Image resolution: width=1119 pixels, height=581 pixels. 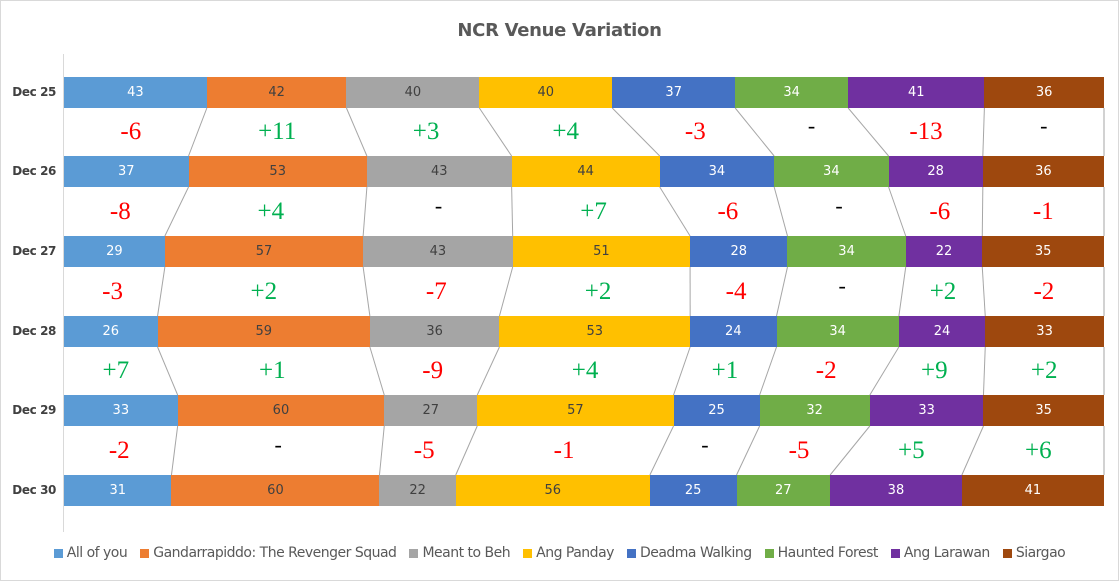 I want to click on legend-item: Ang Panday, so click(x=568, y=553).